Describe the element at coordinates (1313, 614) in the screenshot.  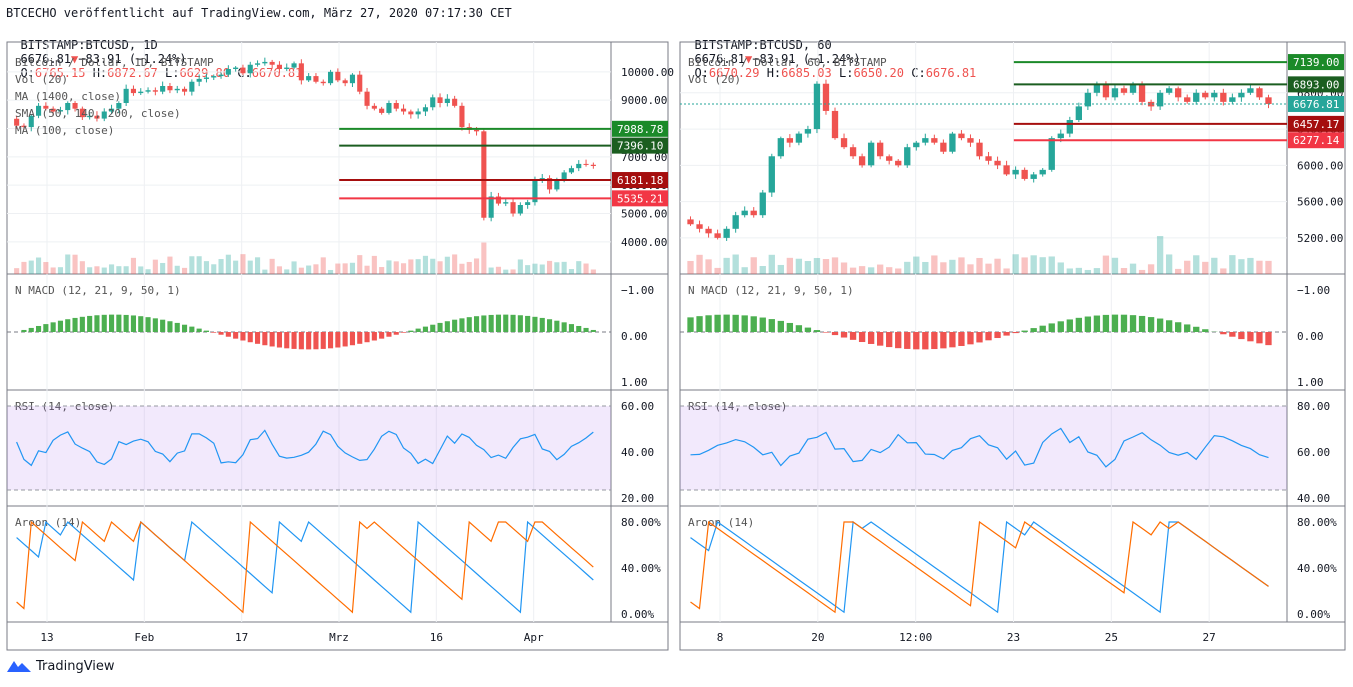
I see `indicator-tick-label: 0.00%` at that location.